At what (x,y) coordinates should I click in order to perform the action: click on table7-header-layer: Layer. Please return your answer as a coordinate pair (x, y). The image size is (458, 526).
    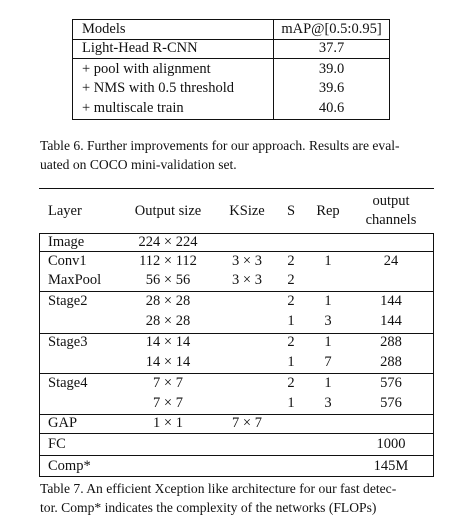
    Looking at the image, I should click on (65, 211).